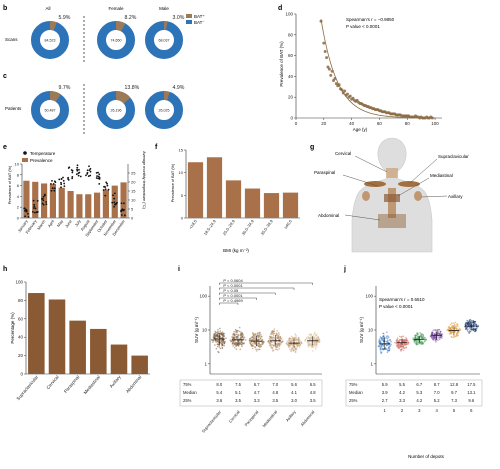 This screenshot has width=500, height=469. Describe the element at coordinates (307, 418) in the screenshot. I see `i-xtick-label: Abdominal` at that location.